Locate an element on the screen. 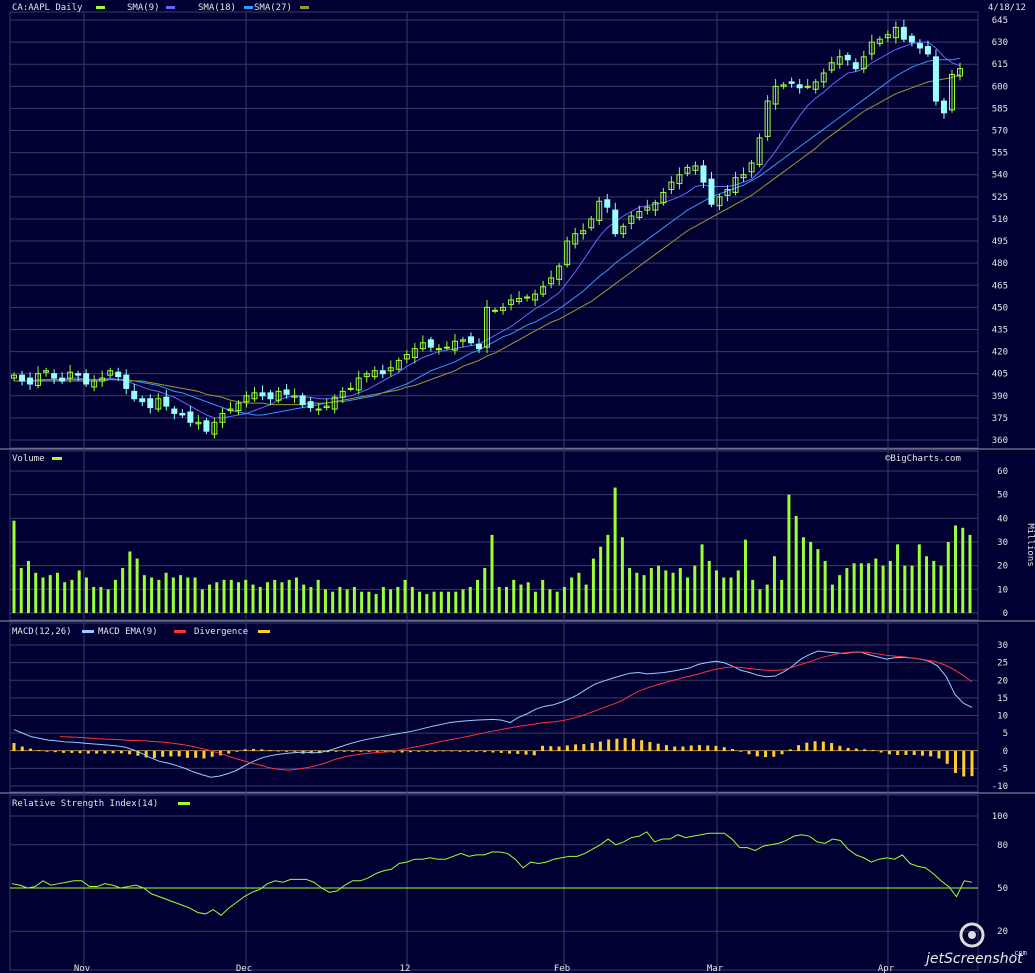 The image size is (1035, 973). y-tick-label: 20 is located at coordinates (1002, 567).